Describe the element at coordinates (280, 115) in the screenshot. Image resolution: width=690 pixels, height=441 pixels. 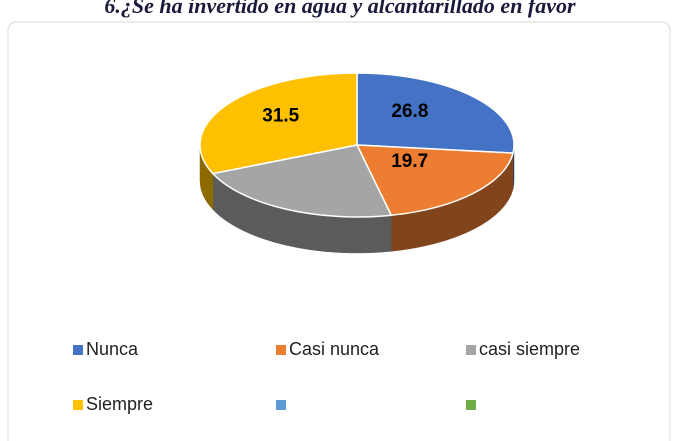
I see `data-label: 31.5` at that location.